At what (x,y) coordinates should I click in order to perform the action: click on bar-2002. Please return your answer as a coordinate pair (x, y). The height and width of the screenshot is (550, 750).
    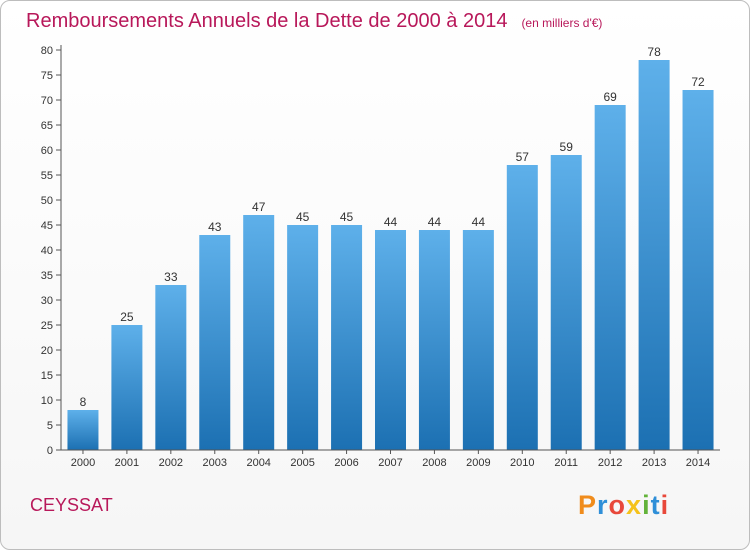
    Looking at the image, I should click on (171, 367).